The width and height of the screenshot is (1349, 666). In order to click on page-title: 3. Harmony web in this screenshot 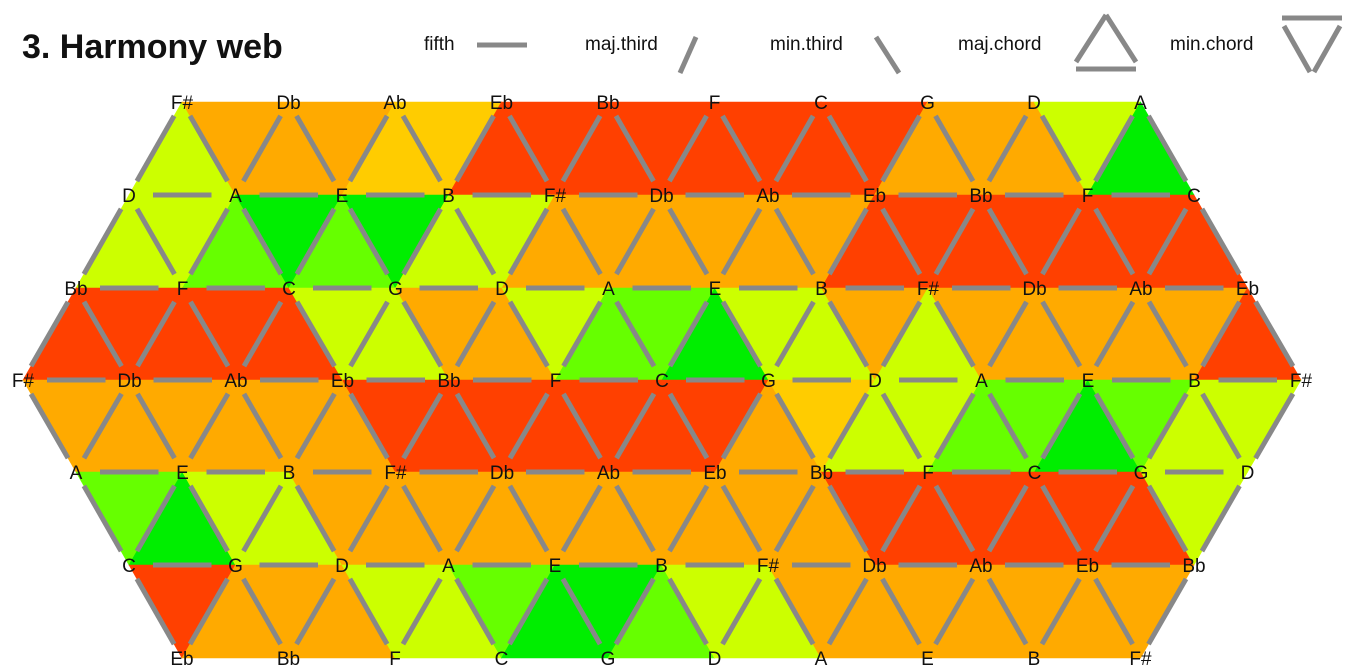, I will do `click(152, 47)`.